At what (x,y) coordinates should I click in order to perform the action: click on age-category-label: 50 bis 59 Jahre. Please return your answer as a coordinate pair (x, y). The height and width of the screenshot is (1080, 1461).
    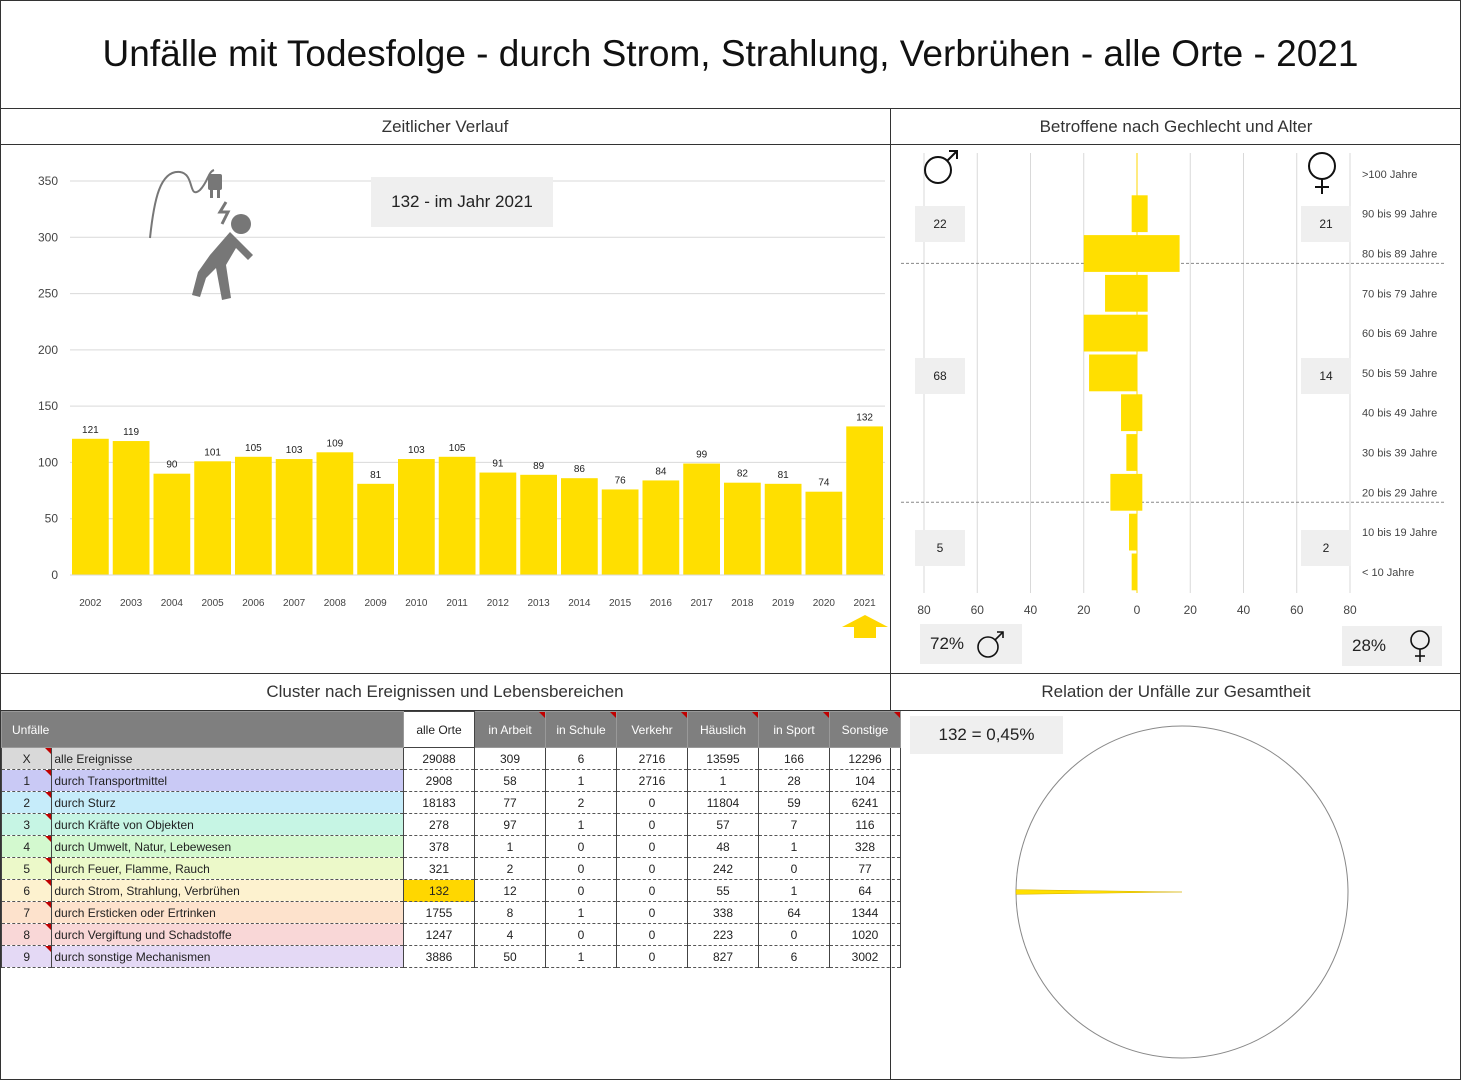
    Looking at the image, I should click on (1399, 374).